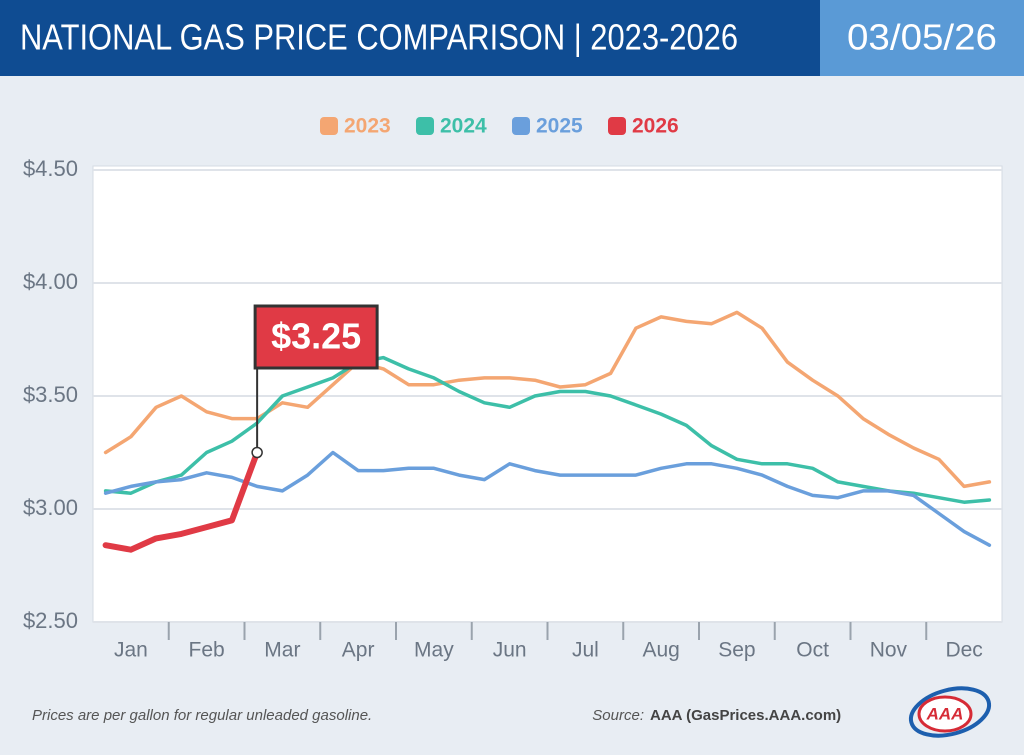 This screenshot has height=755, width=1024. I want to click on x-tick-label: Jul, so click(585, 650).